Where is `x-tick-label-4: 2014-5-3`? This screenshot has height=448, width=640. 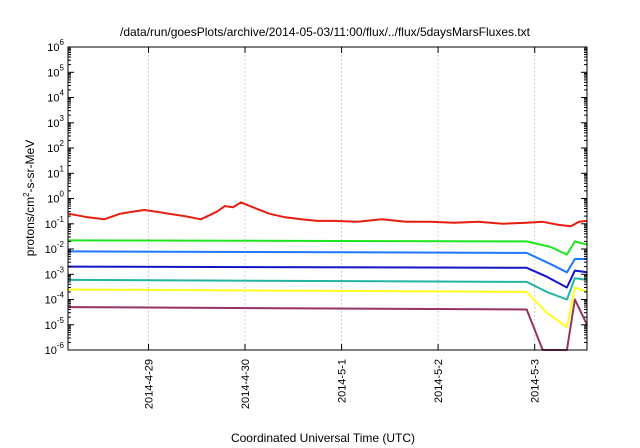
x-tick-label-4: 2014-5-3 is located at coordinates (536, 381).